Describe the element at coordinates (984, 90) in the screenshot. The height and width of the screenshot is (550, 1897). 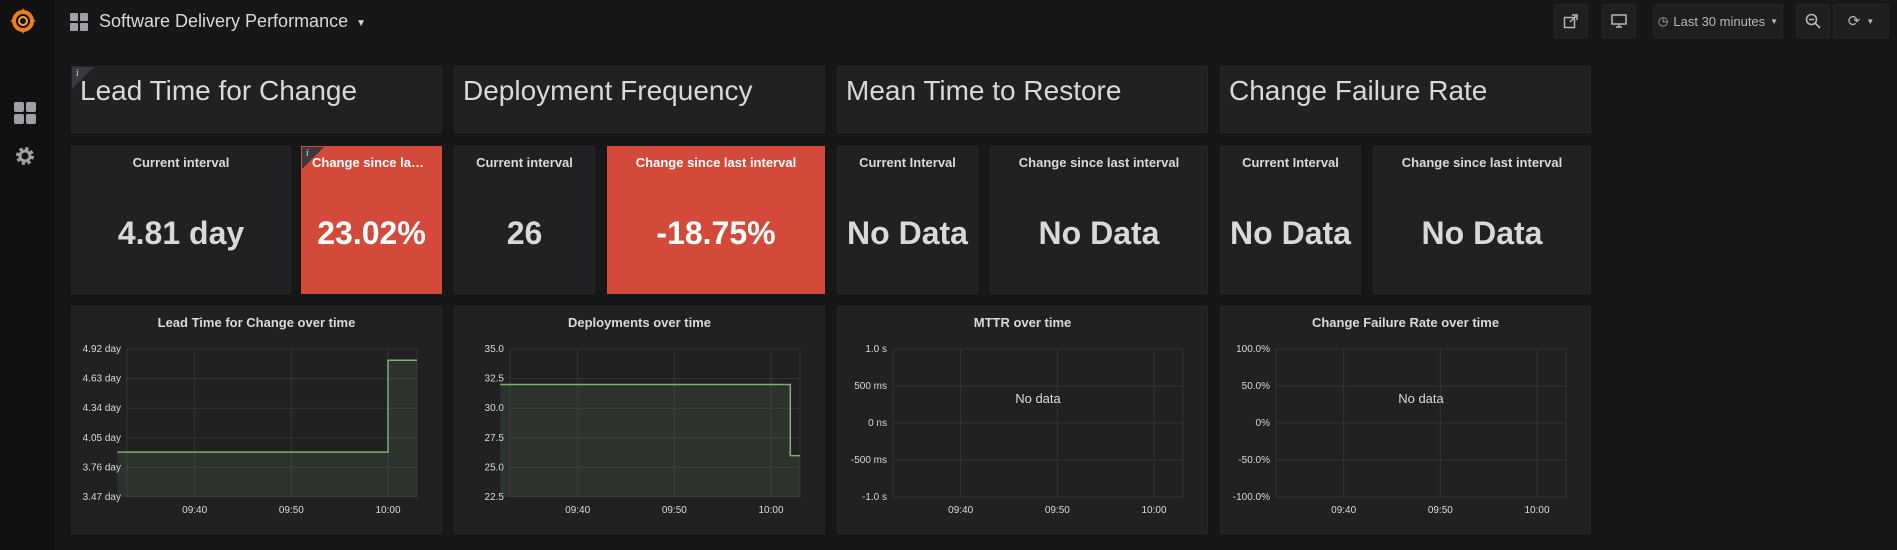
I see `section-title: Mean Time to Restore` at that location.